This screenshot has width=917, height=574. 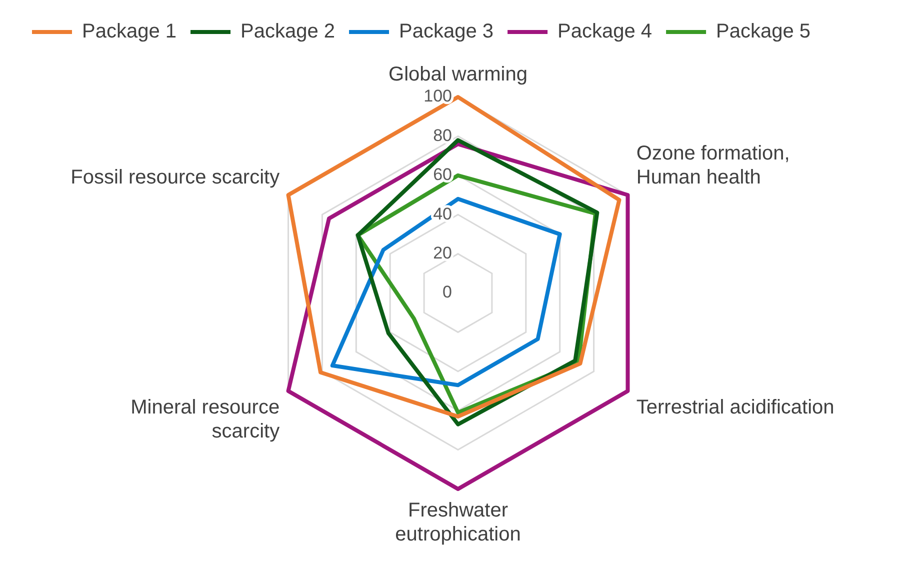 I want to click on legend-label: Package 1, so click(x=129, y=31).